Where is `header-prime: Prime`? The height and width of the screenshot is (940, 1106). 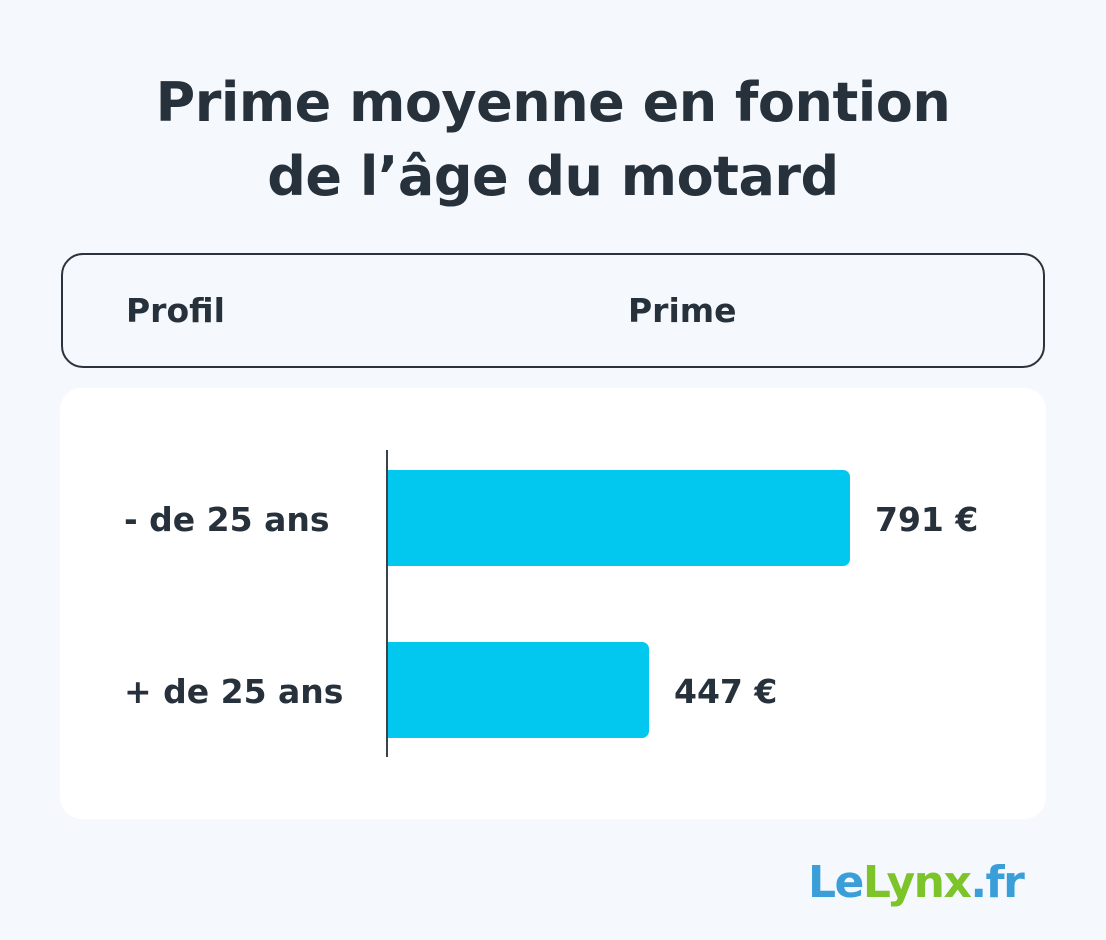 header-prime: Prime is located at coordinates (682, 310).